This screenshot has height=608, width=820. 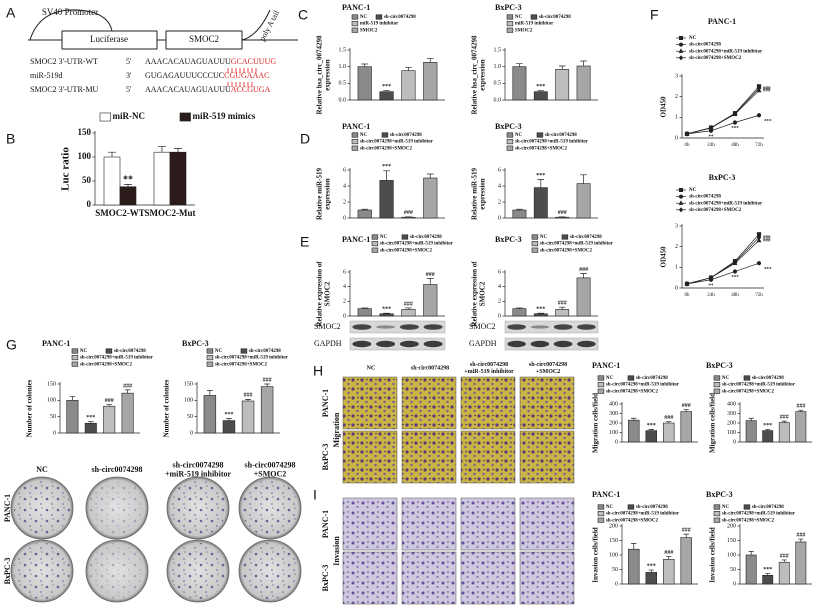 What do you see at coordinates (613, 414) in the screenshot?
I see `y-tick-label: 300` at bounding box center [613, 414].